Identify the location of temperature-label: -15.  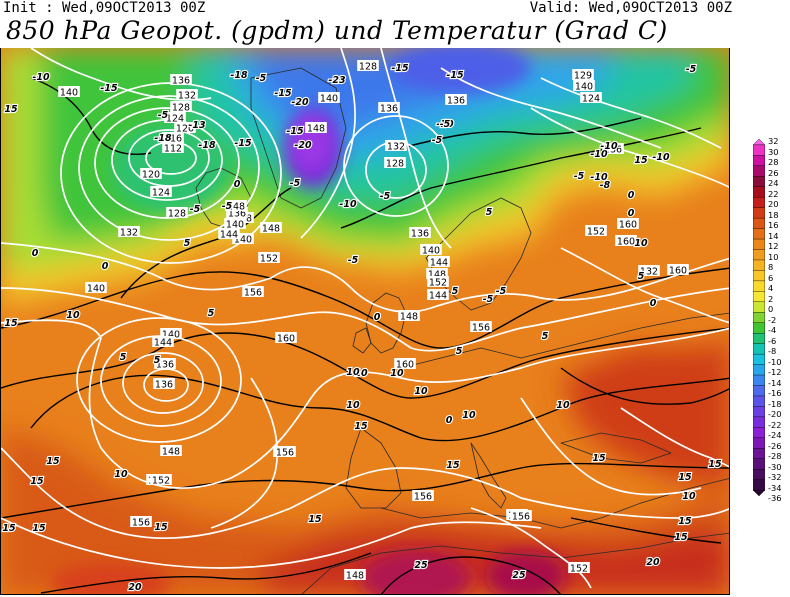
(109, 88).